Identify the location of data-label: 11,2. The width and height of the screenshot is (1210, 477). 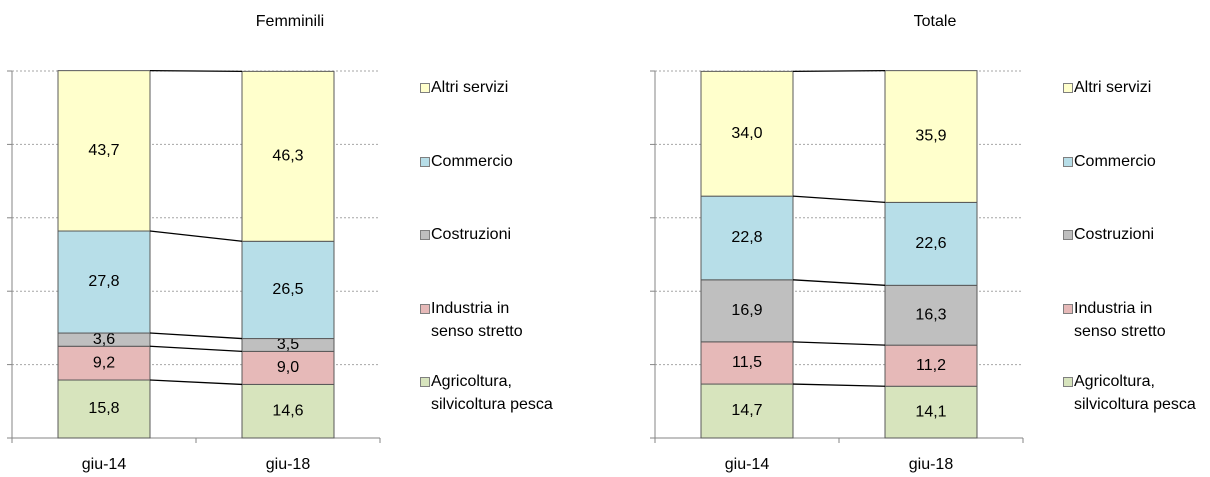
(931, 365).